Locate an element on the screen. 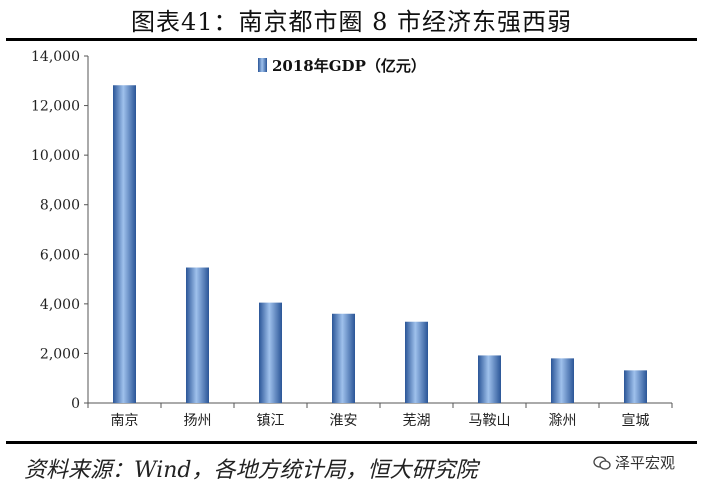 The image size is (703, 486). bottom-rule is located at coordinates (351, 442).